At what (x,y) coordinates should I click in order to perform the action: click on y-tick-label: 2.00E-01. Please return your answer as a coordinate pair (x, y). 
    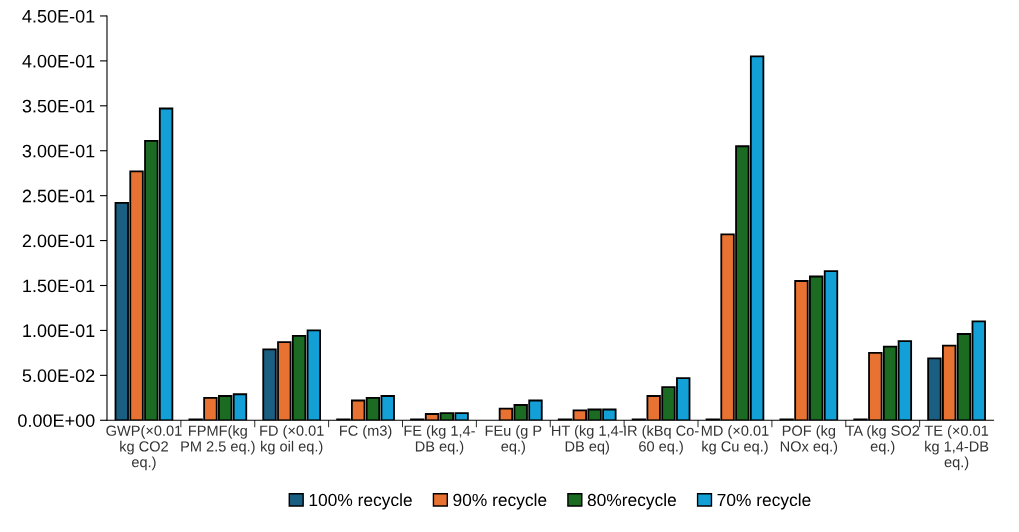
    Looking at the image, I should click on (58, 241).